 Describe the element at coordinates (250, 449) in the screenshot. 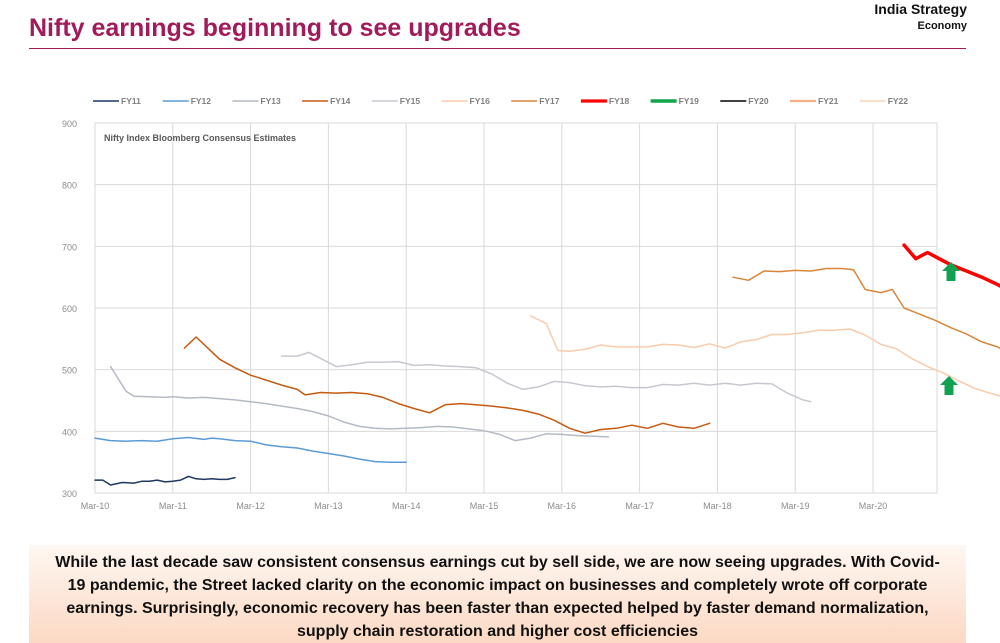

I see `series-line-fy12` at that location.